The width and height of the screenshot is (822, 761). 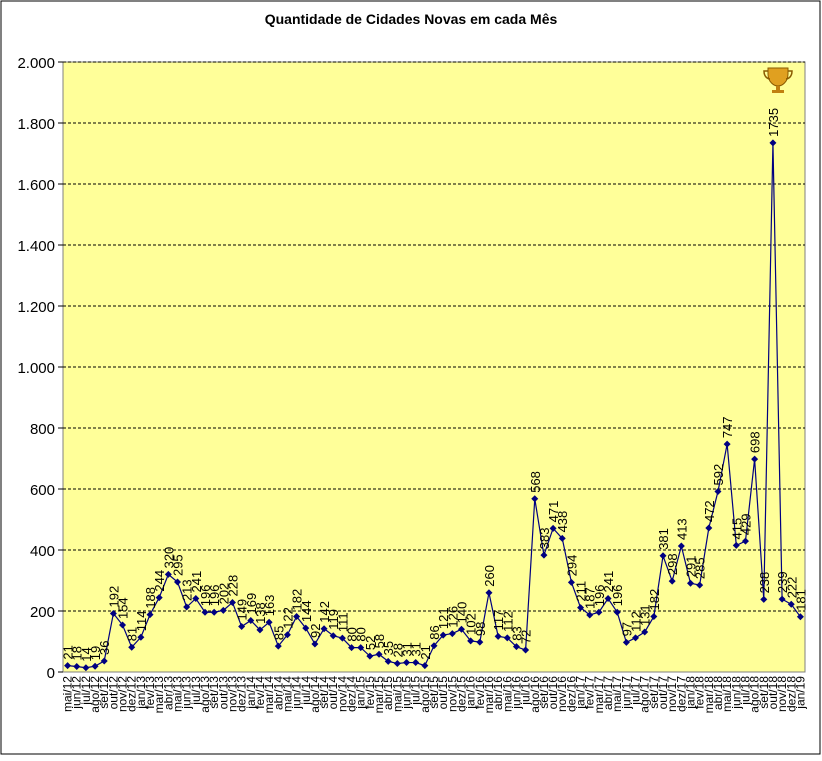 What do you see at coordinates (123, 608) in the screenshot?
I see `data-label: 154` at bounding box center [123, 608].